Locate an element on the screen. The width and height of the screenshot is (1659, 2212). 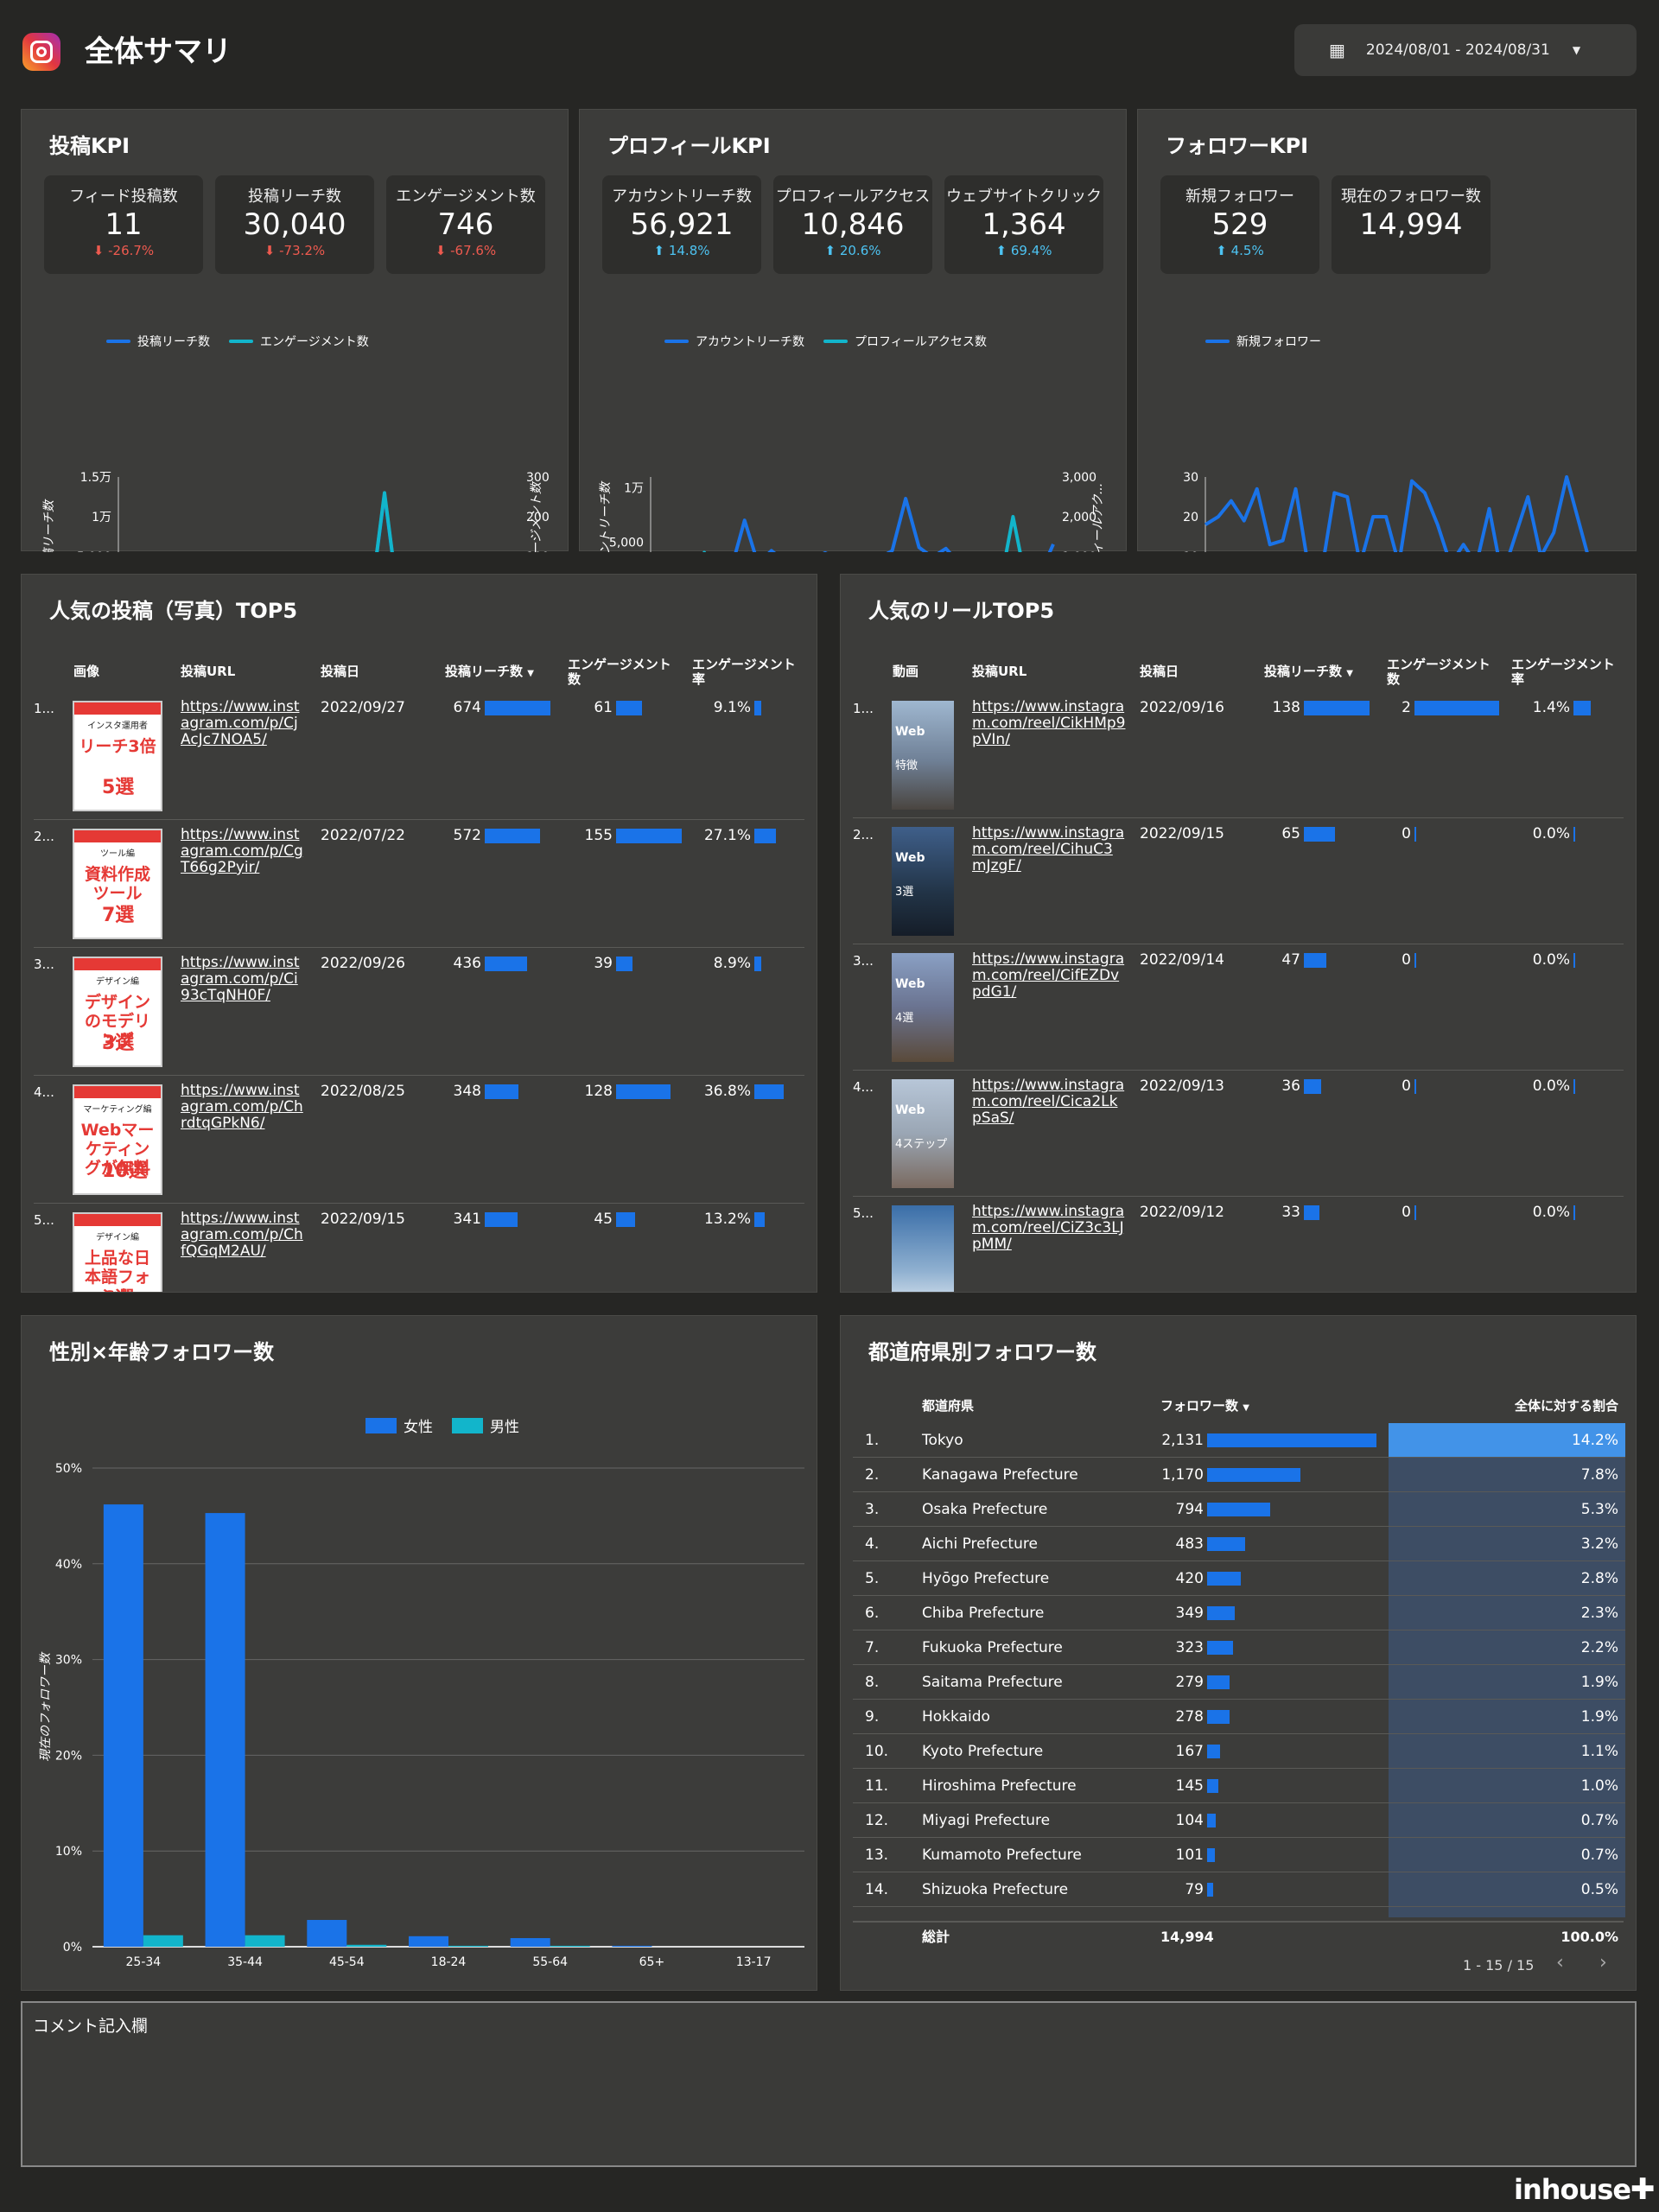
reel-thumbnail is located at coordinates (923, 1248).